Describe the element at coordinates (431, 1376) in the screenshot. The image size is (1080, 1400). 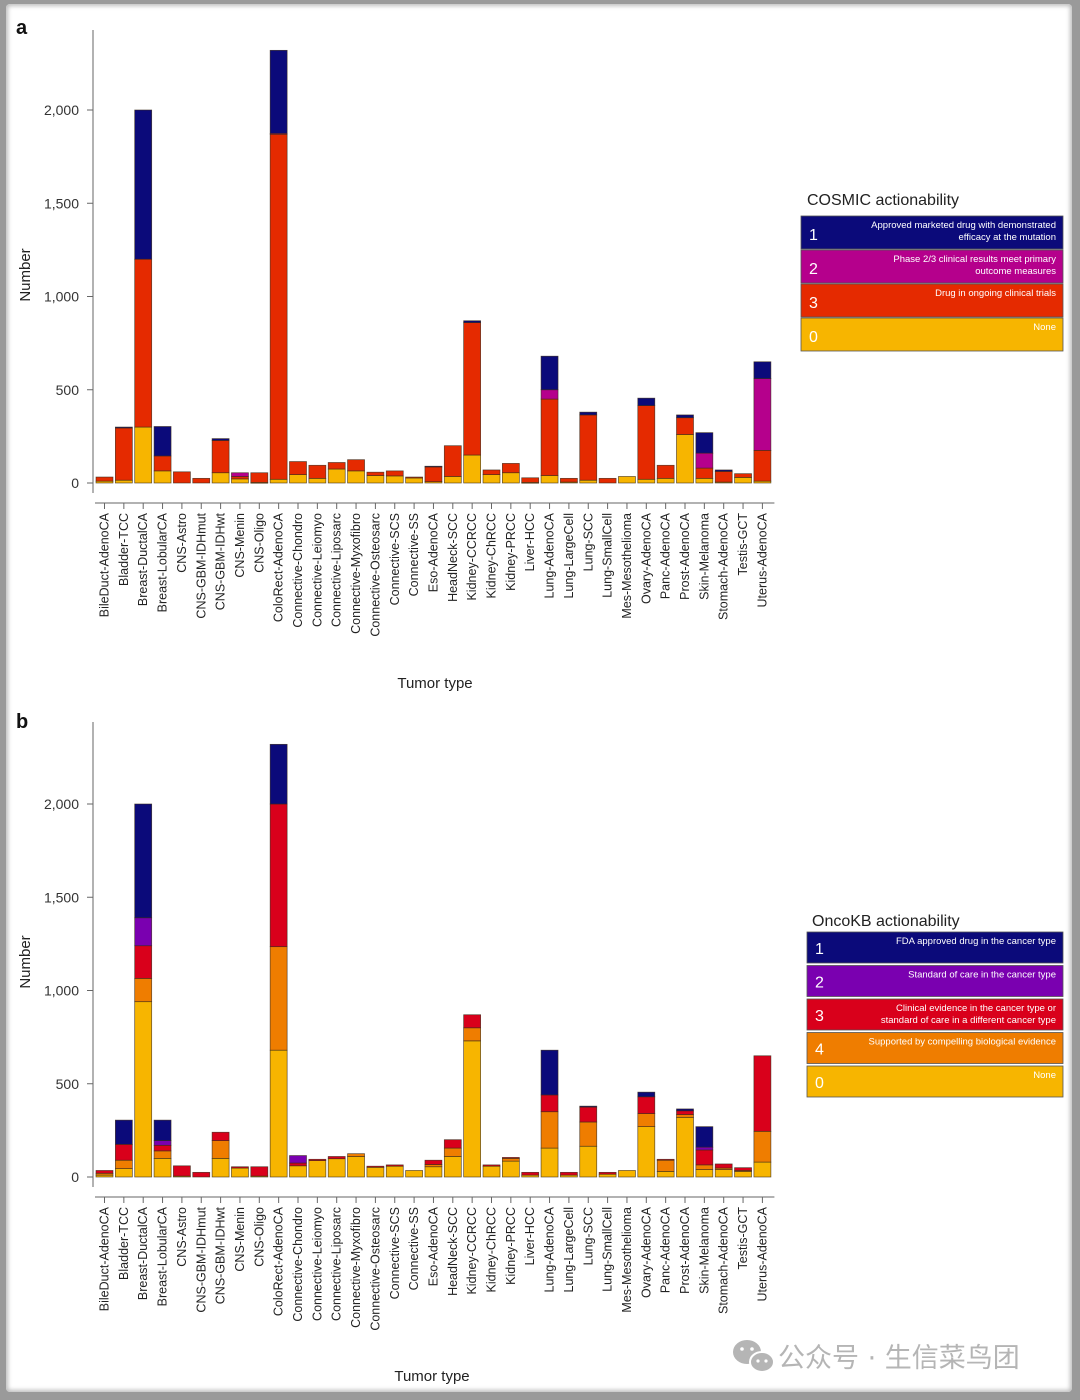
I see `x-axis-title-b: Tumor type` at that location.